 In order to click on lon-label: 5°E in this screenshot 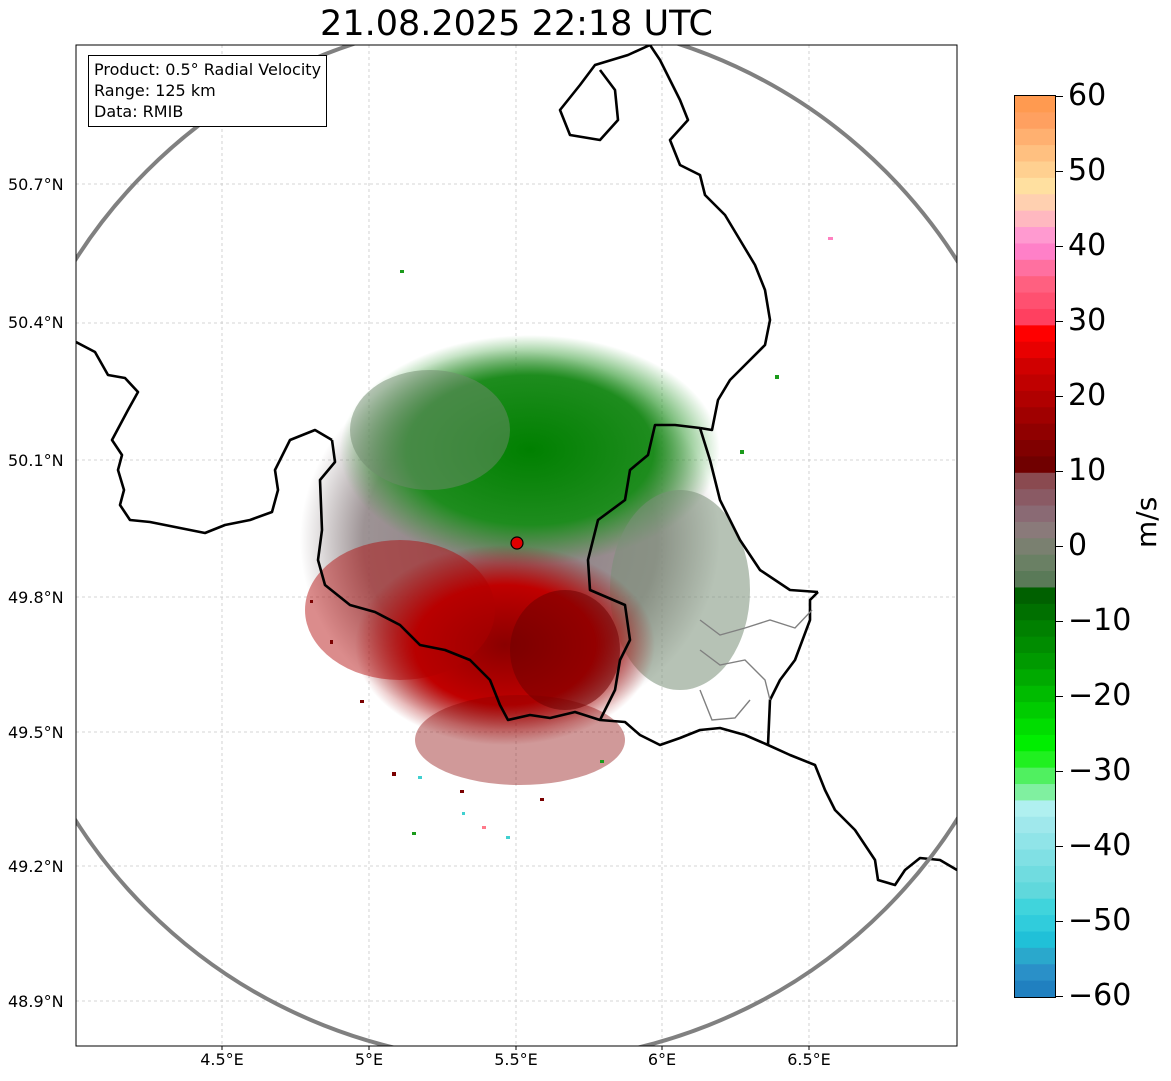, I will do `click(369, 1059)`.